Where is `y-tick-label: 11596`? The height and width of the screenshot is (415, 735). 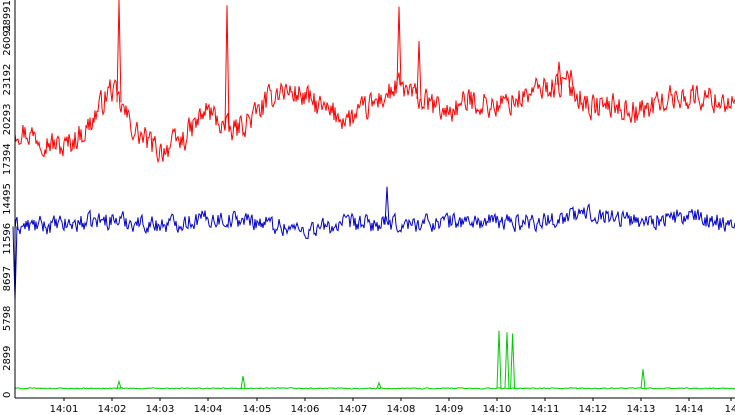 y-tick-label: 11596 is located at coordinates (7, 239).